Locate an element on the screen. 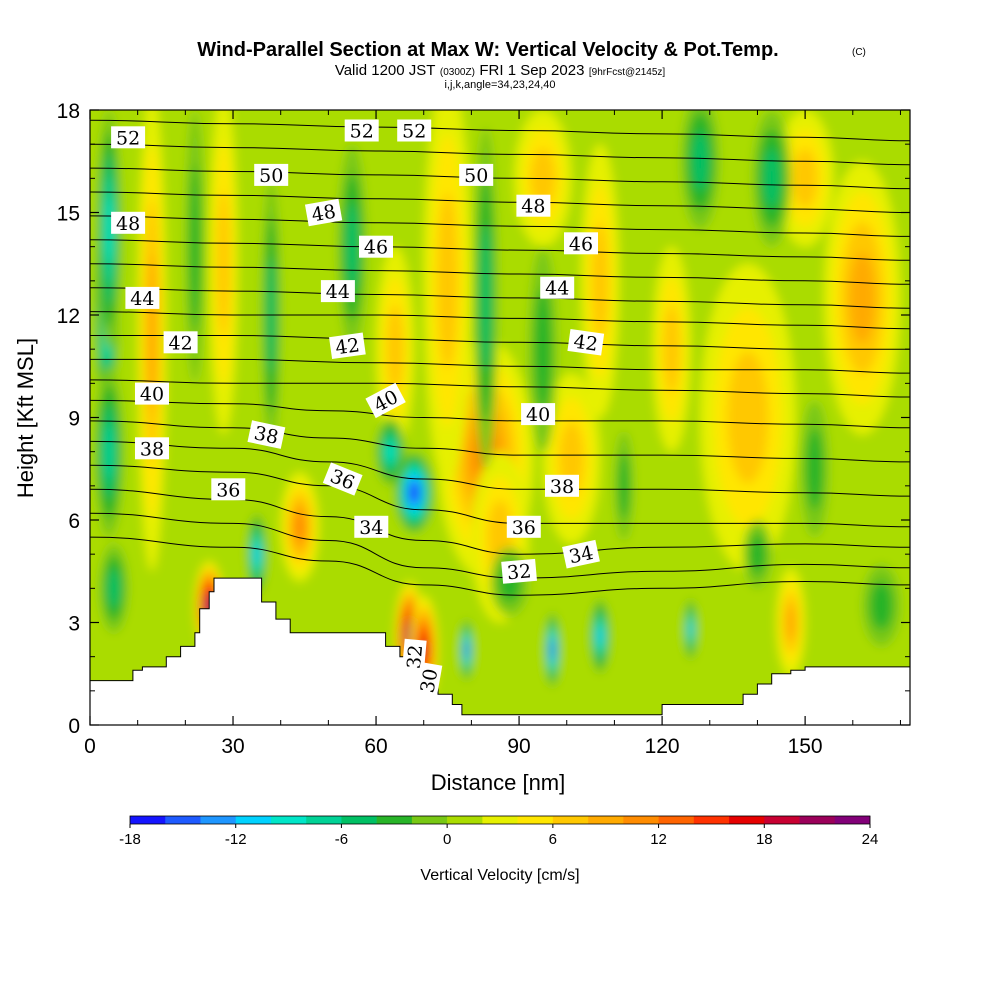 This screenshot has width=1000, height=1000. isentrope-label-text: 40 is located at coordinates (538, 415).